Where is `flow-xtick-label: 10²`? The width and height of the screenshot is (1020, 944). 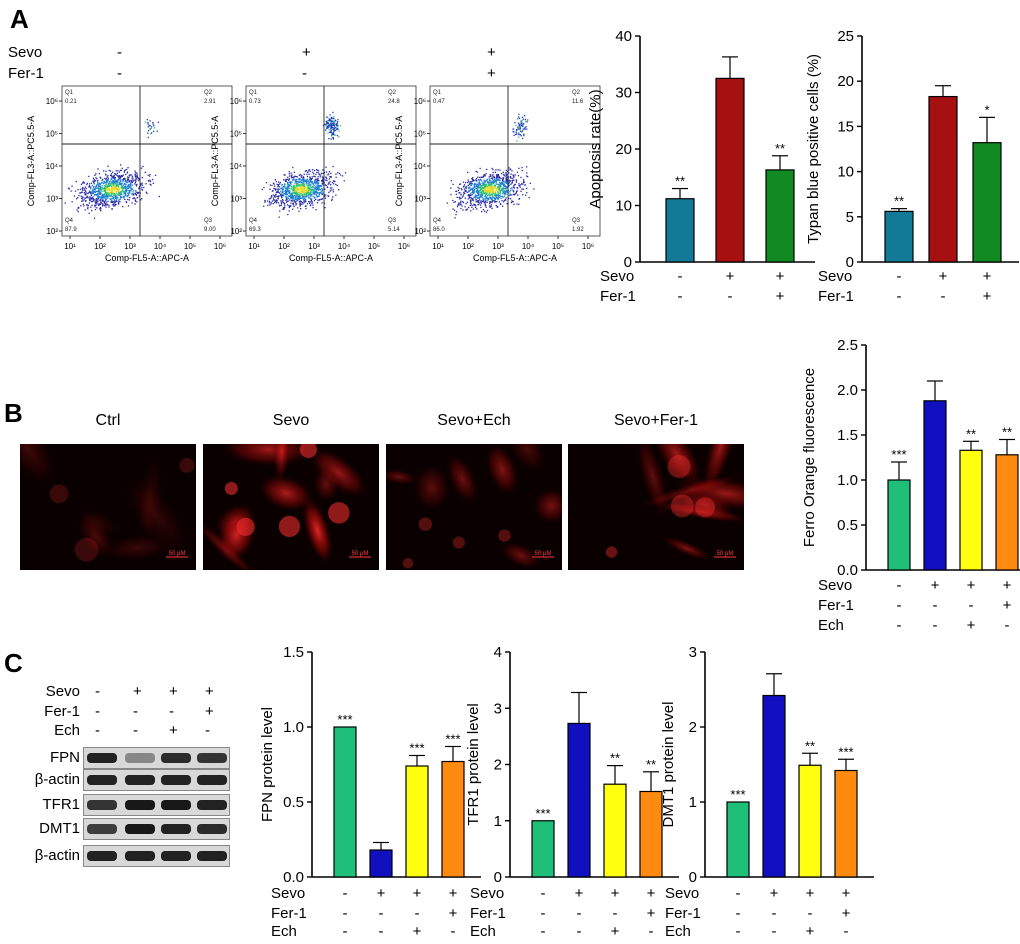
flow-xtick-label: 10² is located at coordinates (468, 246).